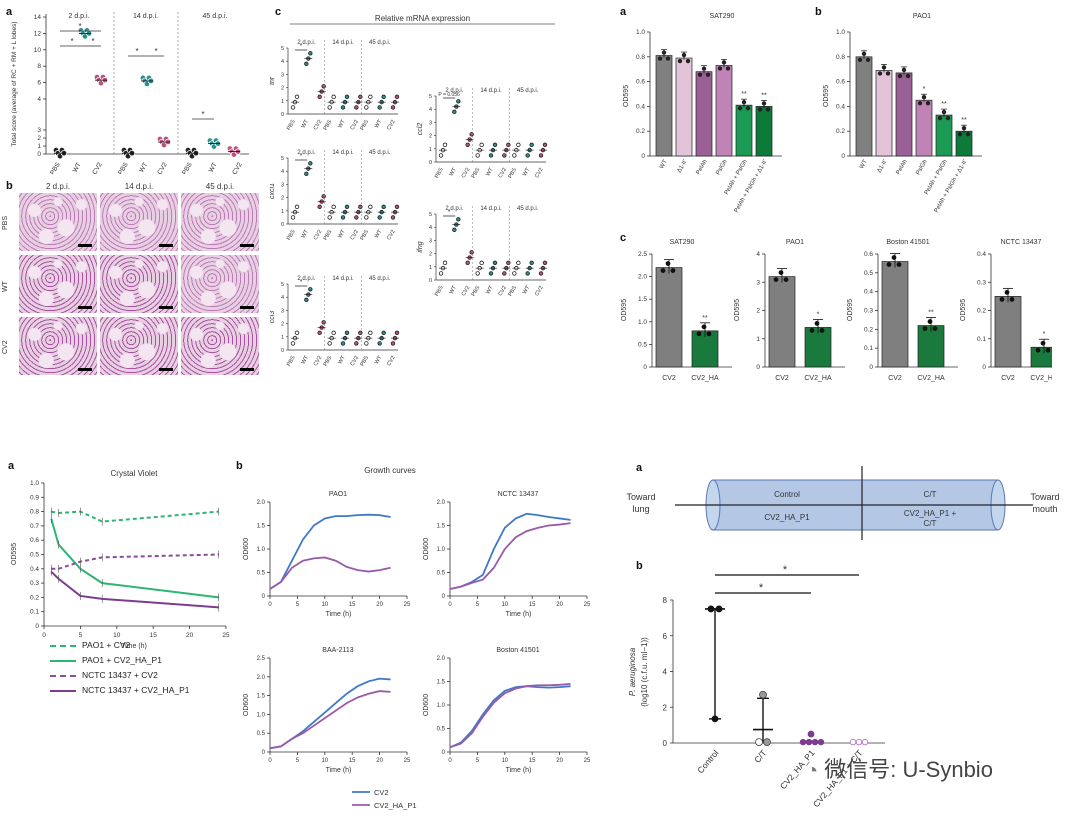  I want to click on x-tick-label: 0, so click(270, 605).